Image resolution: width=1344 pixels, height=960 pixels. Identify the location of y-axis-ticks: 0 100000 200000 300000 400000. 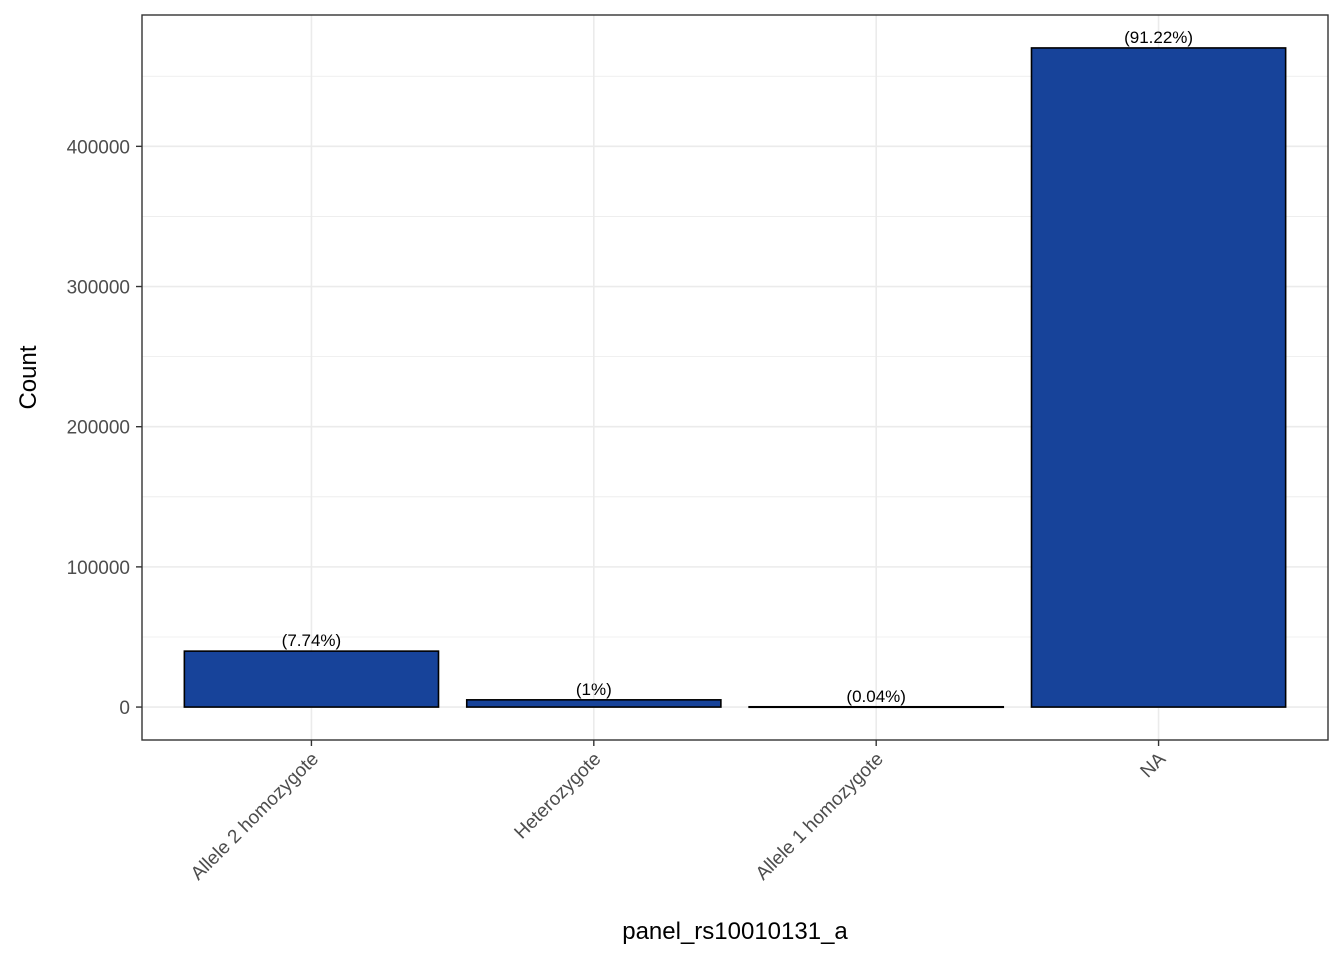
(104, 428).